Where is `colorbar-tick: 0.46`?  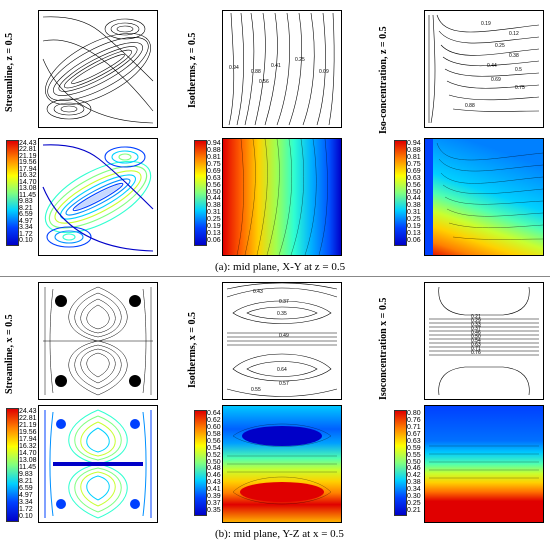 colorbar-tick: 0.46 is located at coordinates (414, 469).